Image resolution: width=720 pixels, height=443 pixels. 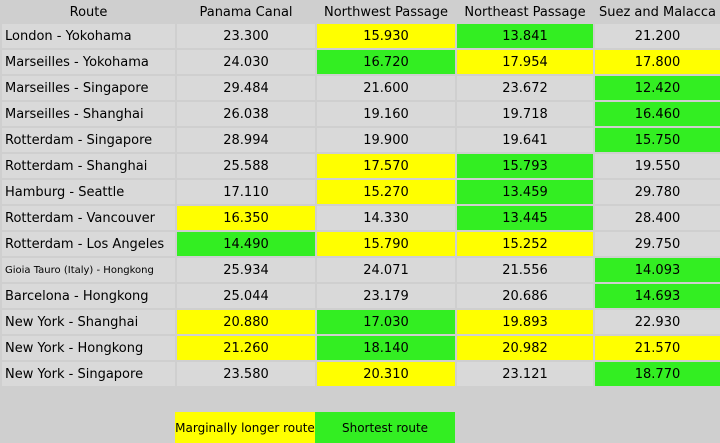 I want to click on suez-distance-cell: 21.570, so click(x=657, y=348).